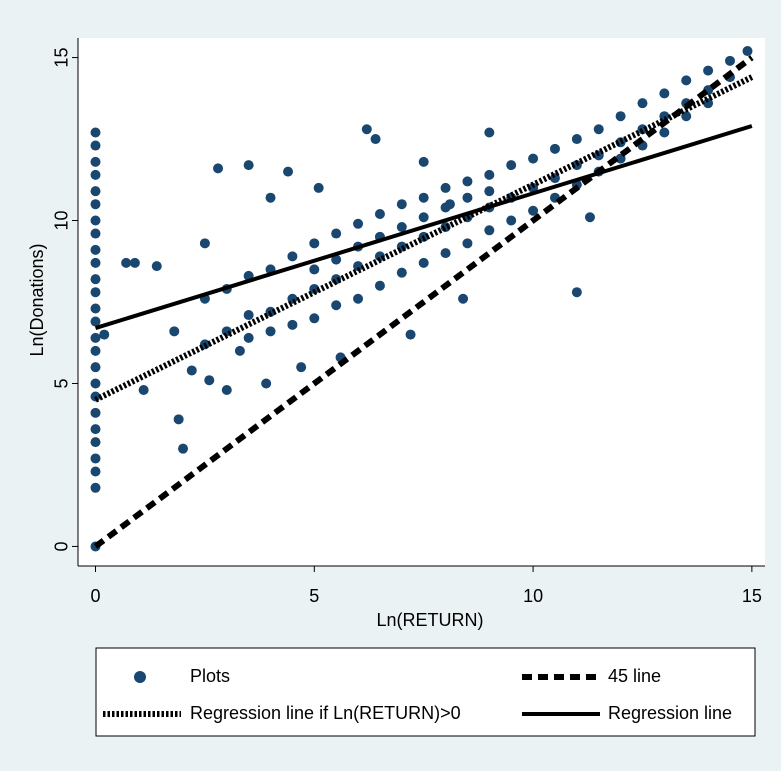 Image resolution: width=781 pixels, height=771 pixels. I want to click on legend-label: 45 line, so click(634, 676).